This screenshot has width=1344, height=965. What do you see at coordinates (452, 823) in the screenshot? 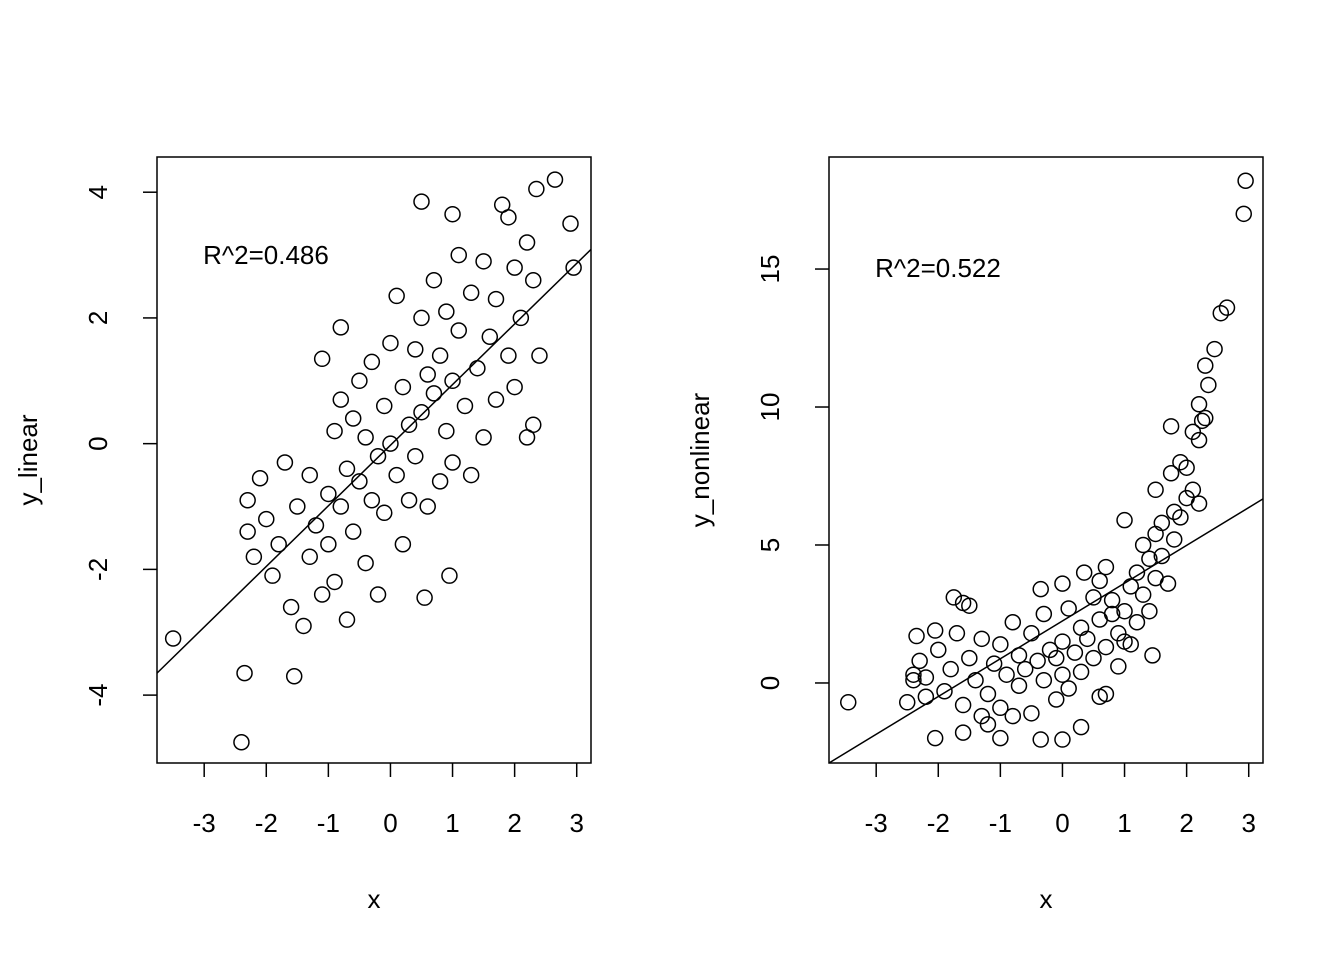
I see `x-tick-label: 1` at bounding box center [452, 823].